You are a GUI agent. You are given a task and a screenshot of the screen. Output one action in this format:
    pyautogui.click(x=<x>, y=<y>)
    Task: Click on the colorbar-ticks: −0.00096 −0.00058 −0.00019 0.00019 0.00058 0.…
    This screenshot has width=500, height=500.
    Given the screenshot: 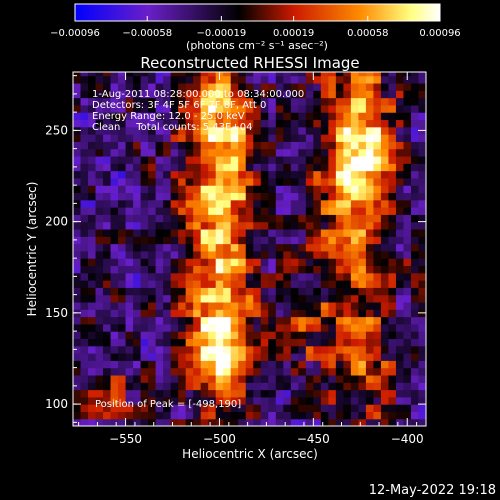 What is the action you would take?
    pyautogui.click(x=255, y=27)
    